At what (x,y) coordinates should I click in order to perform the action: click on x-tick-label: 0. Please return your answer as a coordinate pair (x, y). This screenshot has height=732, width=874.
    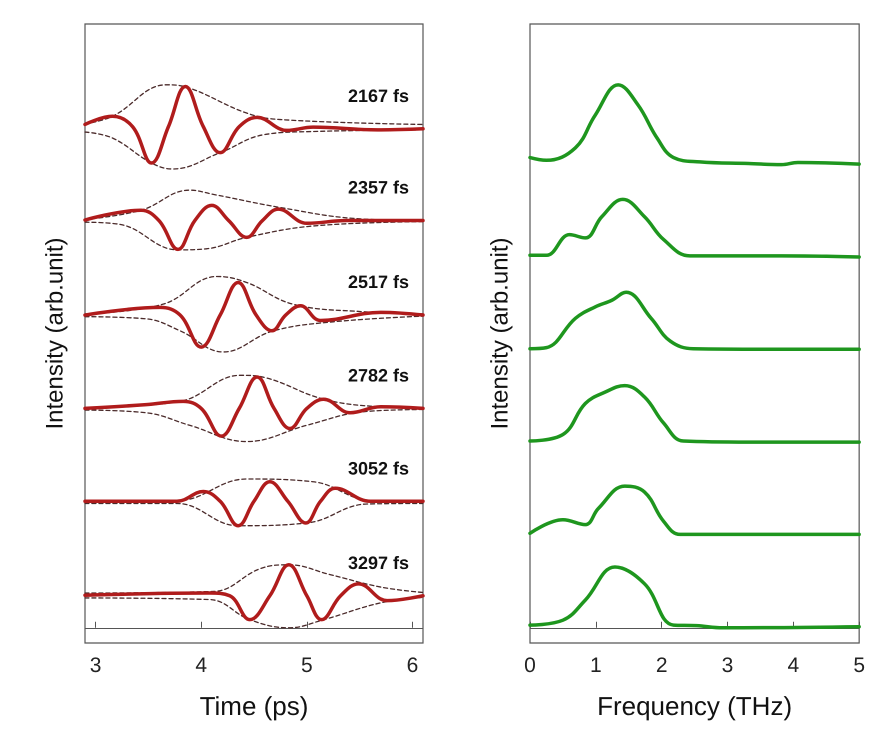
    Looking at the image, I should click on (530, 665).